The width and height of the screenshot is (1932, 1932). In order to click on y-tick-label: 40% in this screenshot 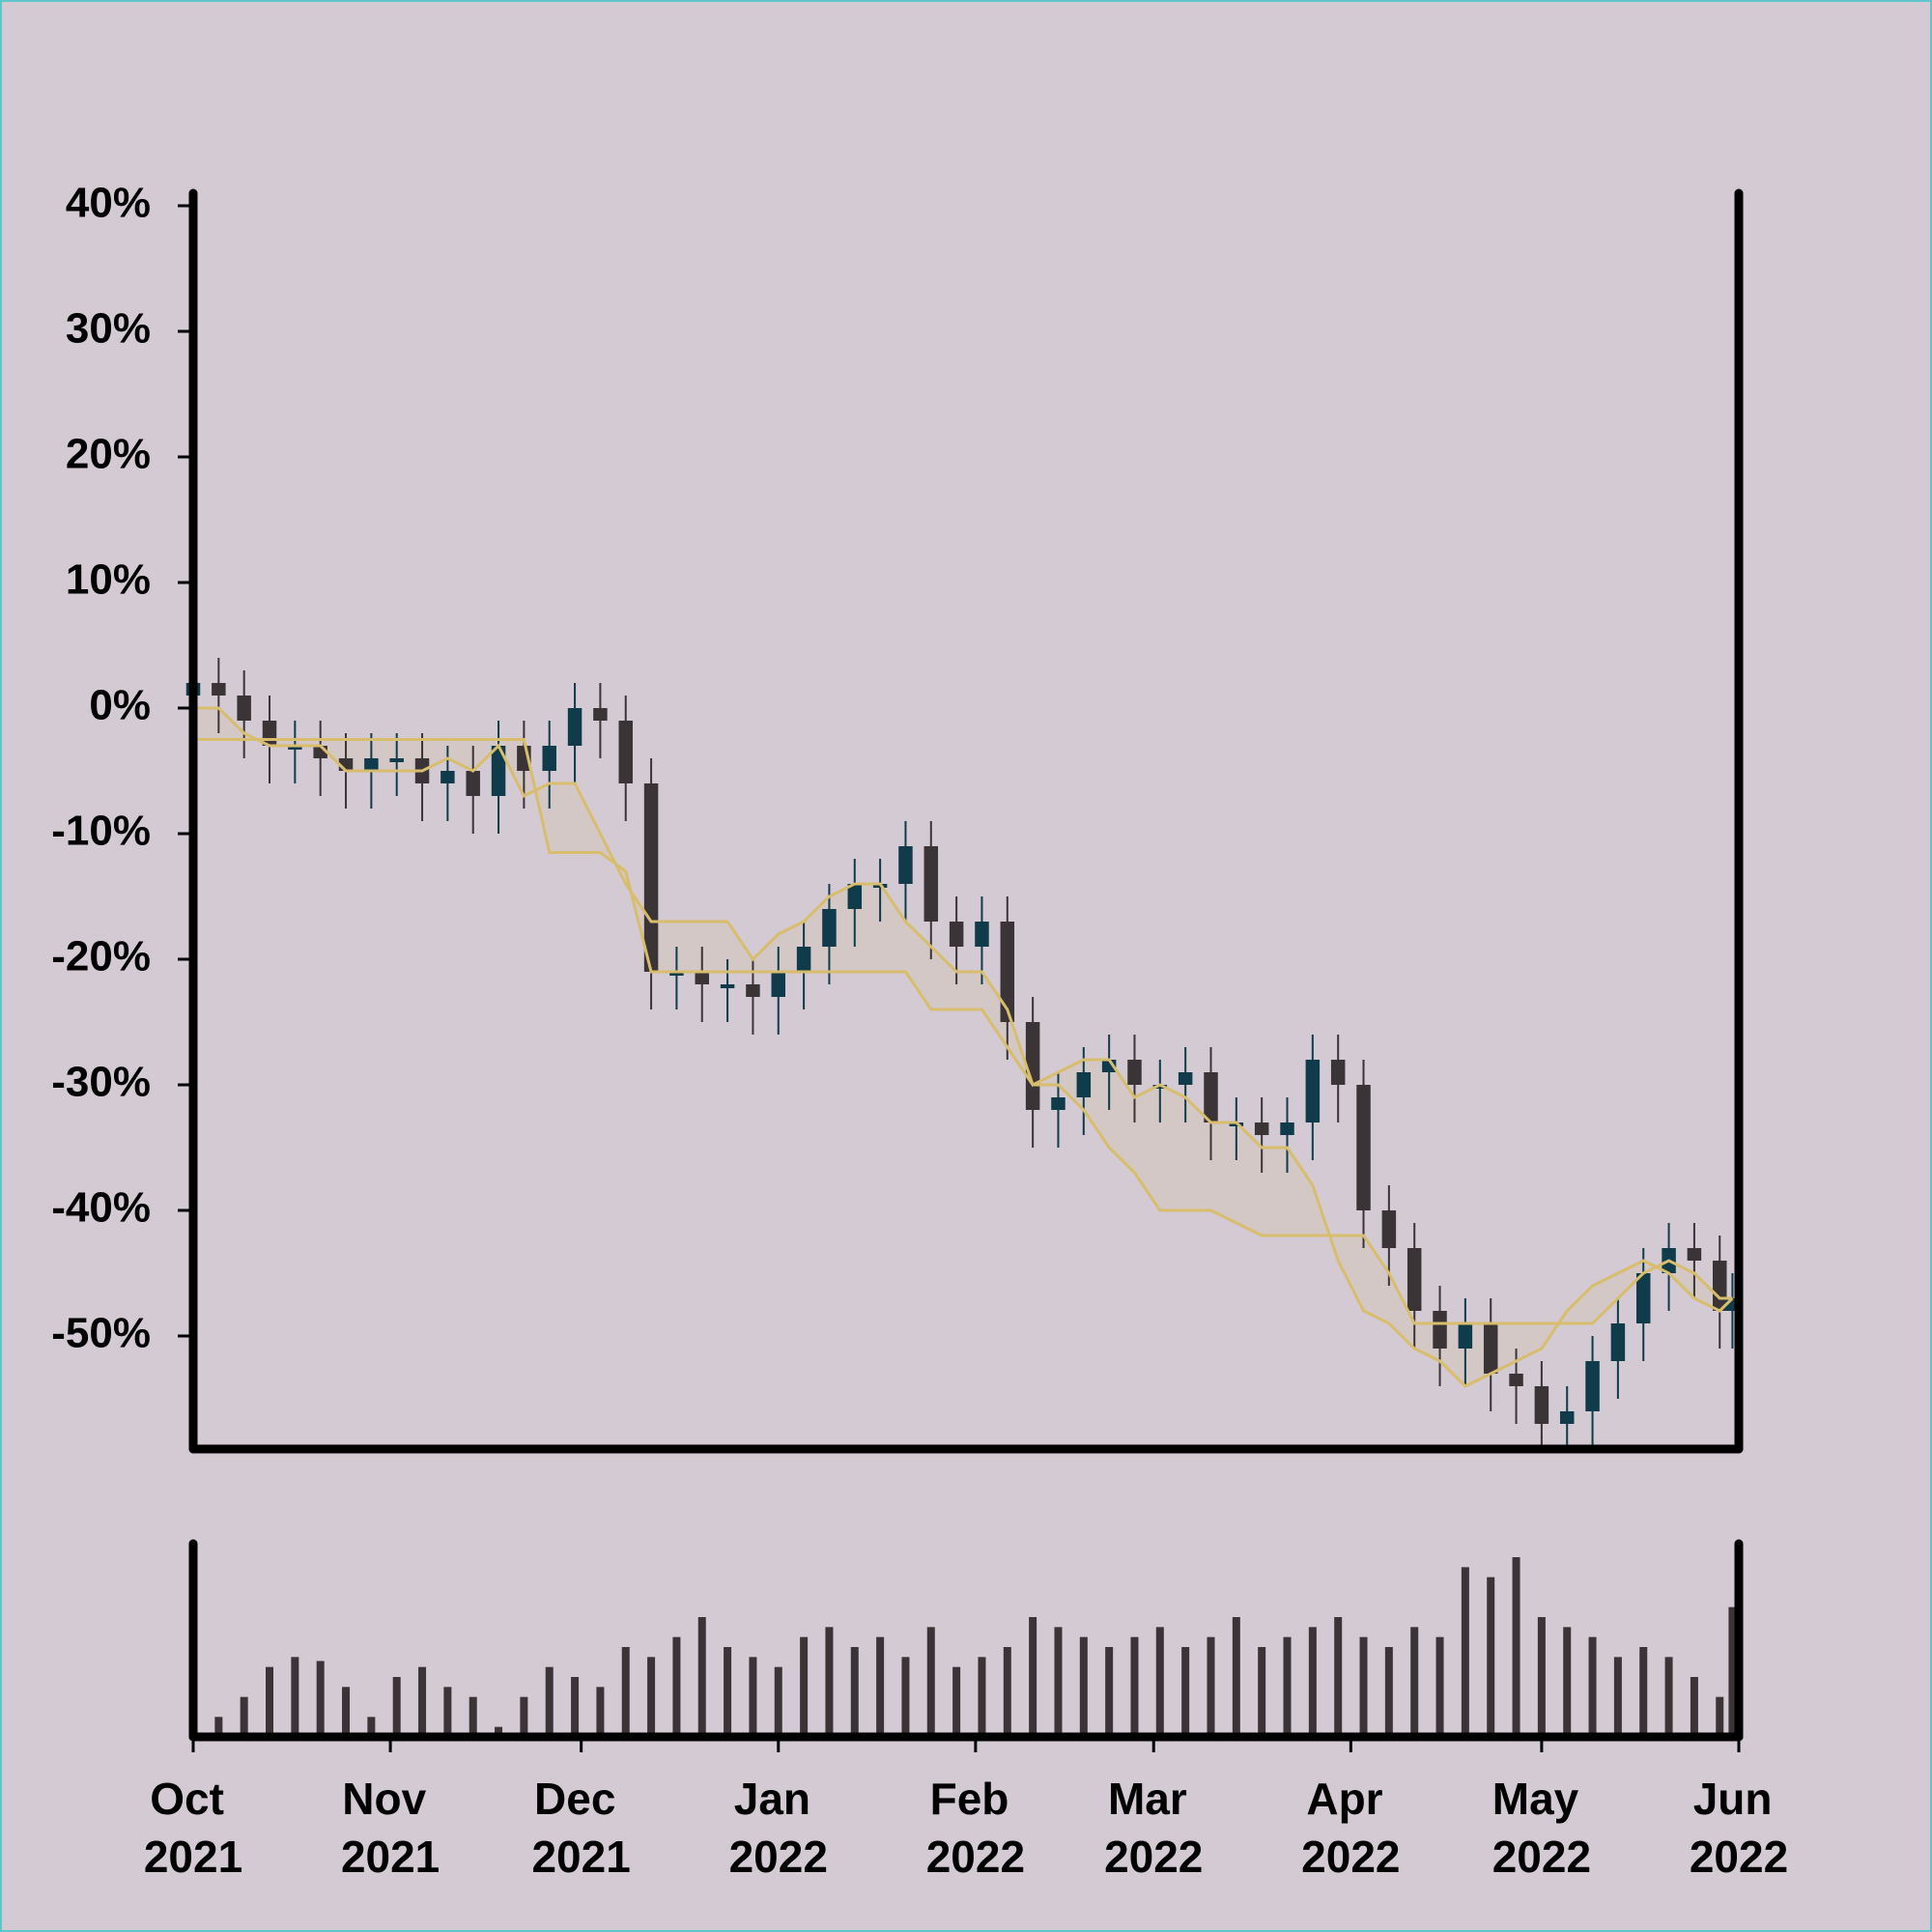, I will do `click(108, 203)`.